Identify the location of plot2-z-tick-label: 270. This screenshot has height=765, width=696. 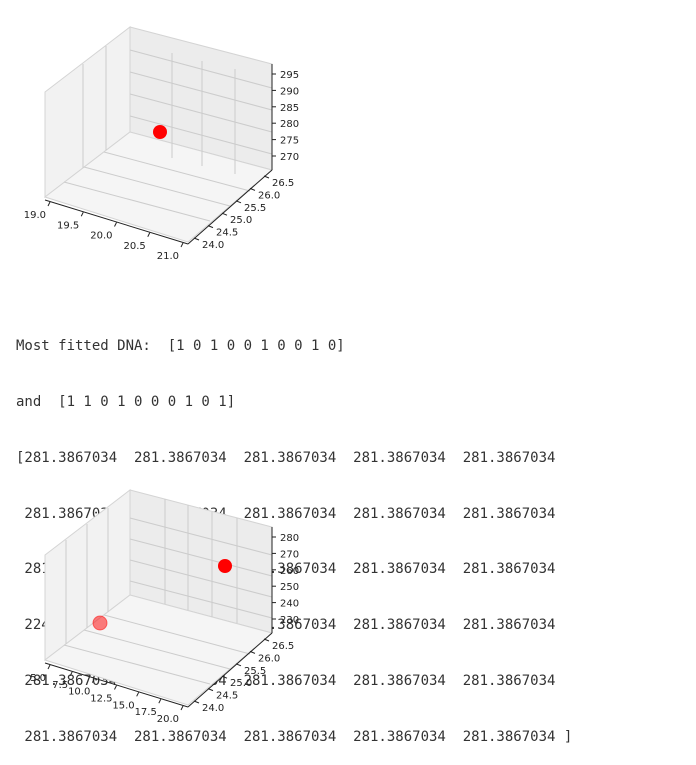
(289, 554).